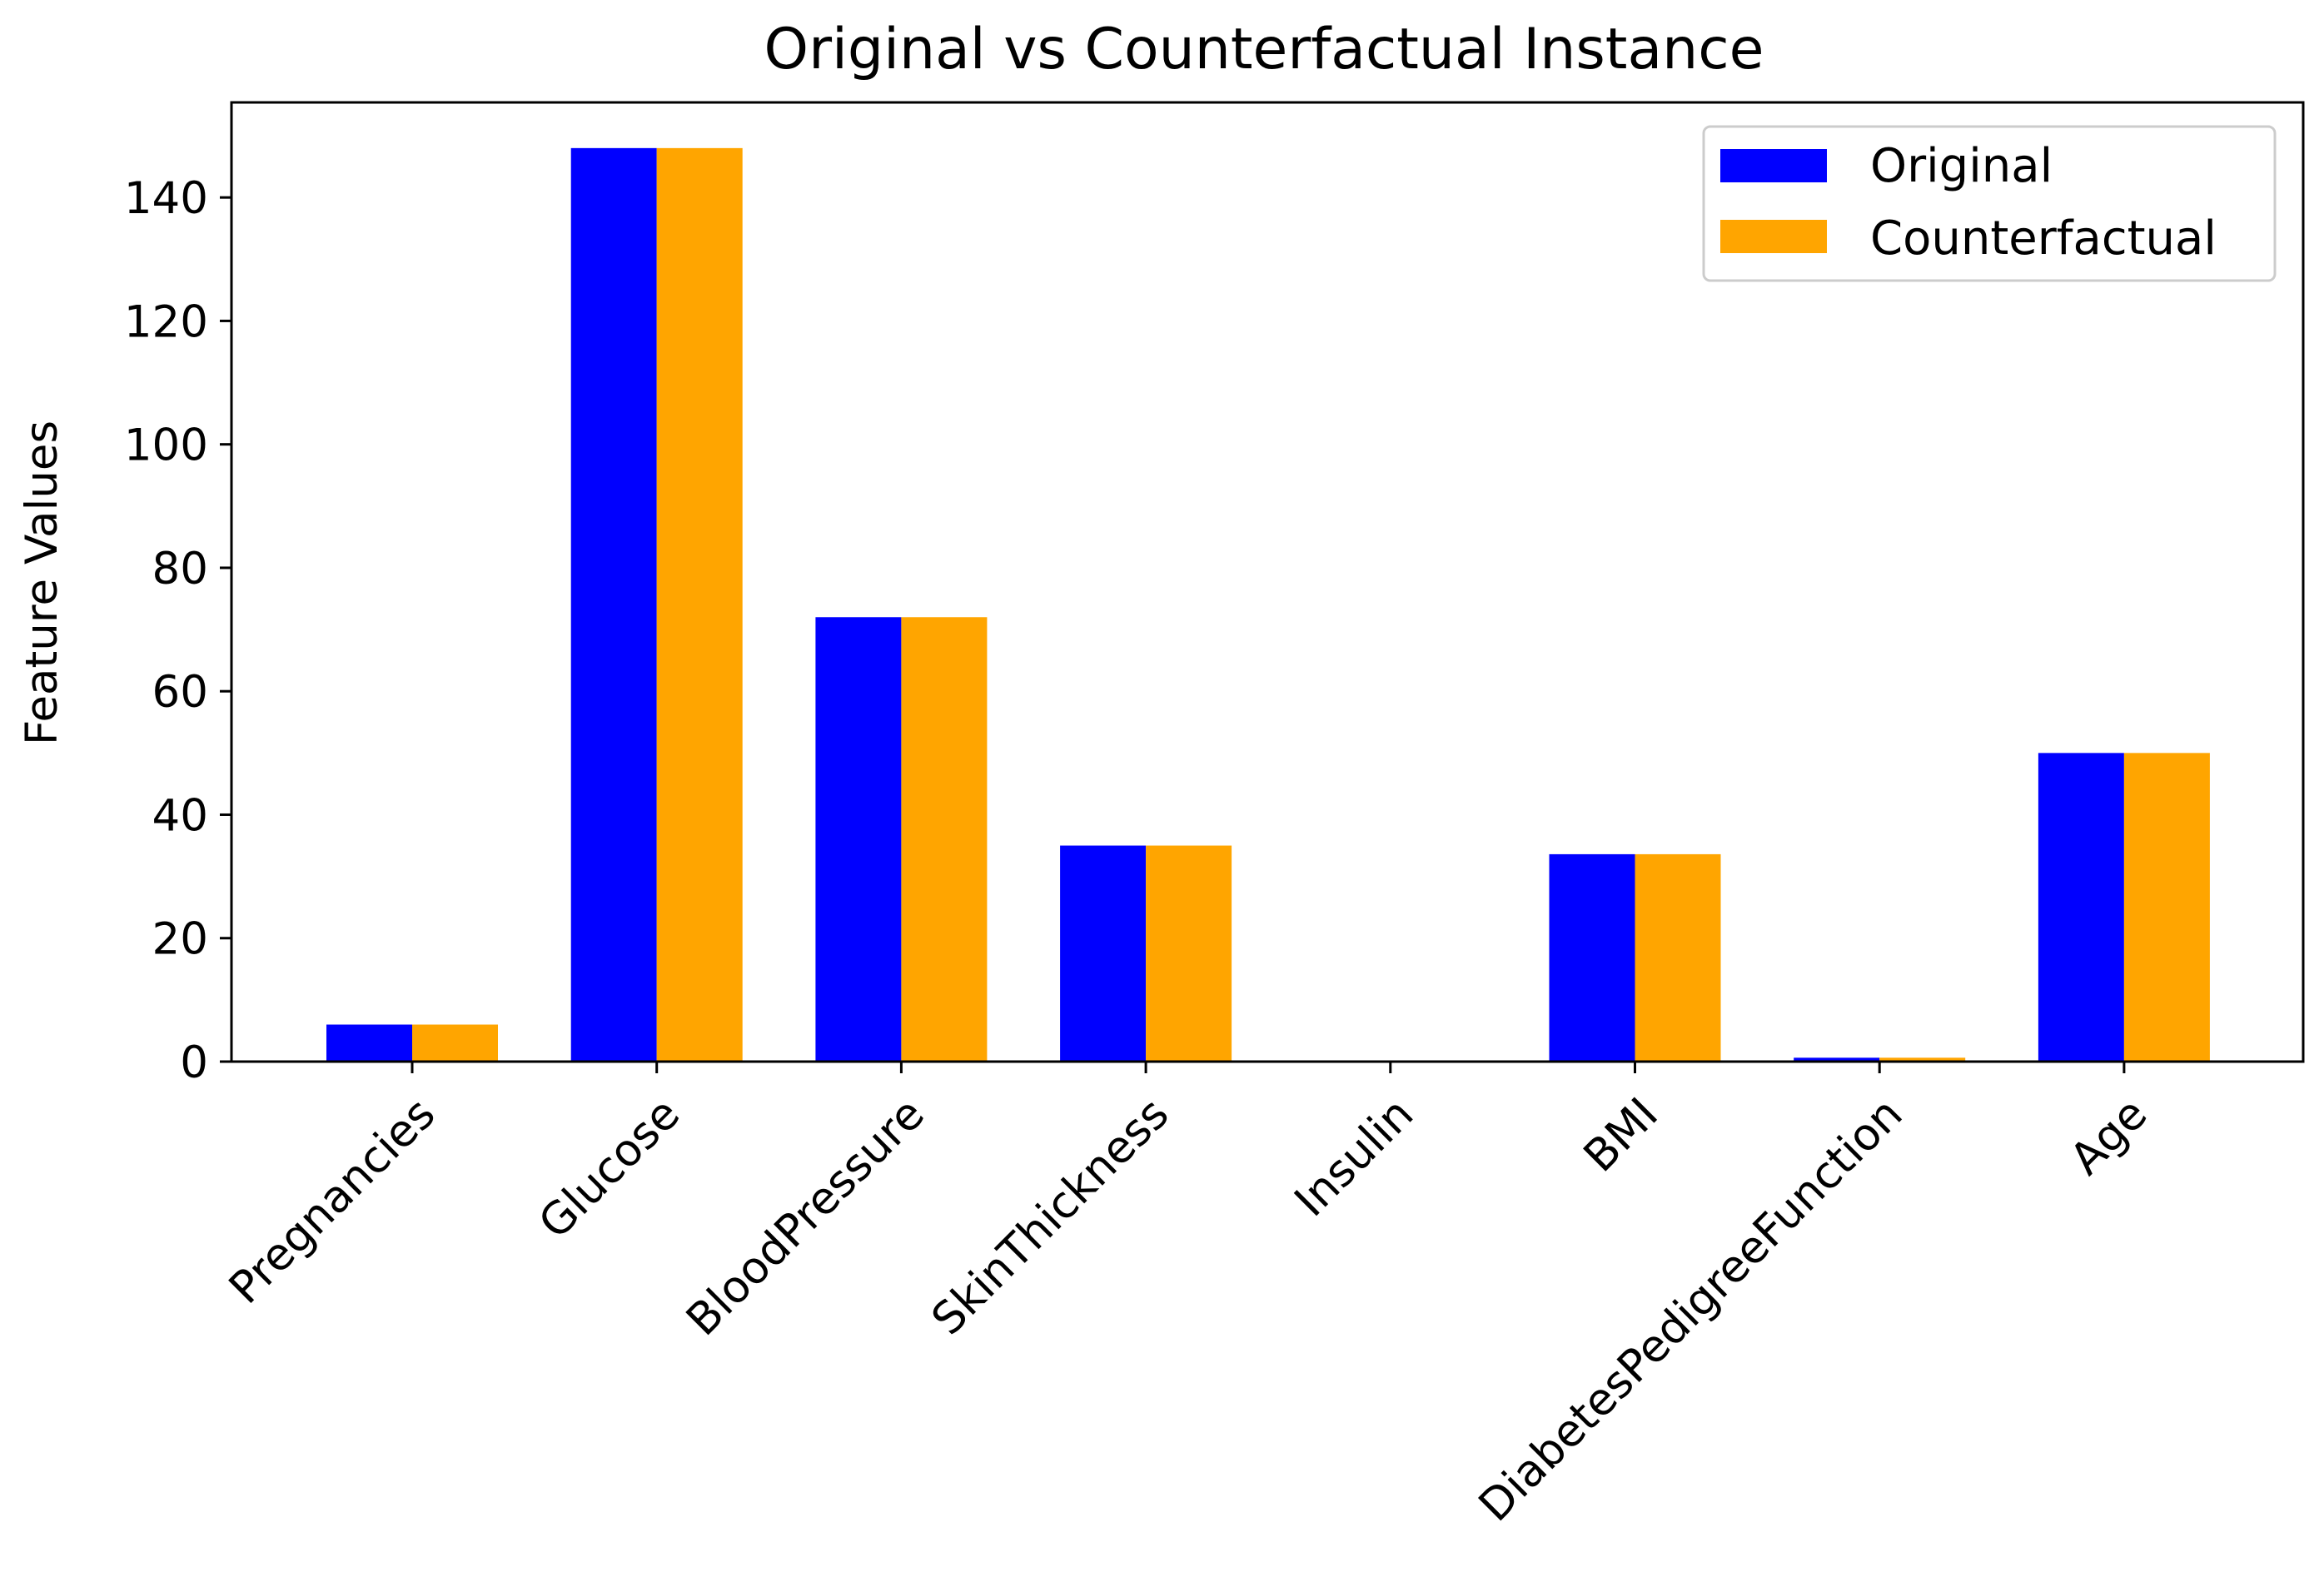  I want to click on bar-original-diabetespedigreefunction, so click(1837, 1059).